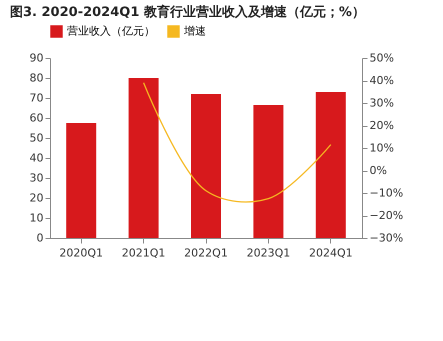 The width and height of the screenshot is (443, 341). I want to click on x-tick-label: 2023Q1, so click(268, 253).